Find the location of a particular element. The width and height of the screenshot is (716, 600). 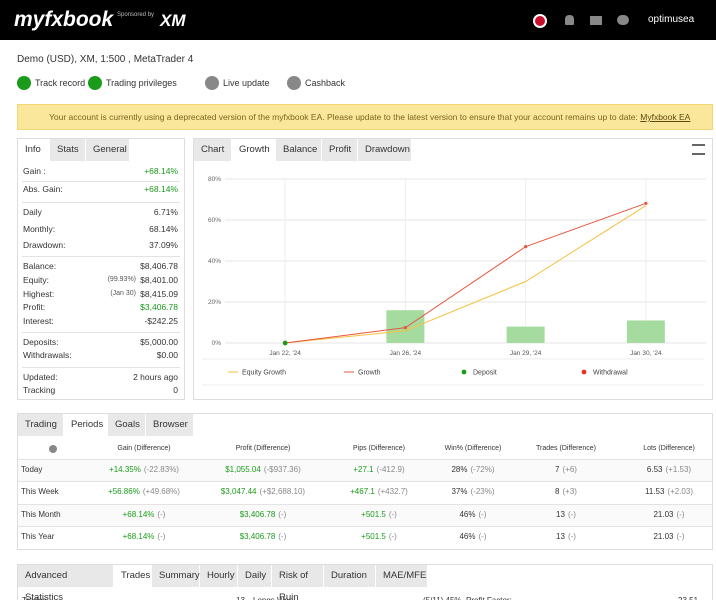

column-header: Pips (Difference) is located at coordinates (378, 448).